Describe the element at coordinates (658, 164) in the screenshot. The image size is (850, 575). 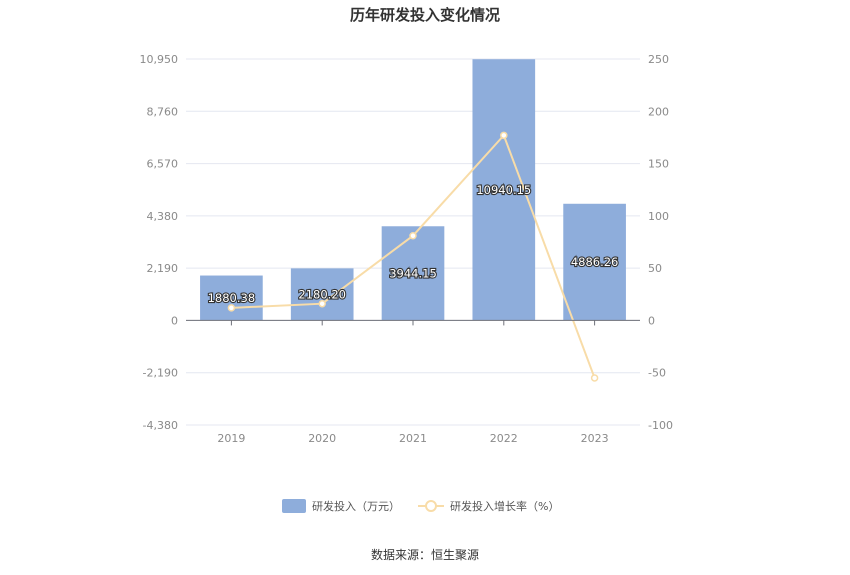
I see `right-tick-label: 150` at that location.